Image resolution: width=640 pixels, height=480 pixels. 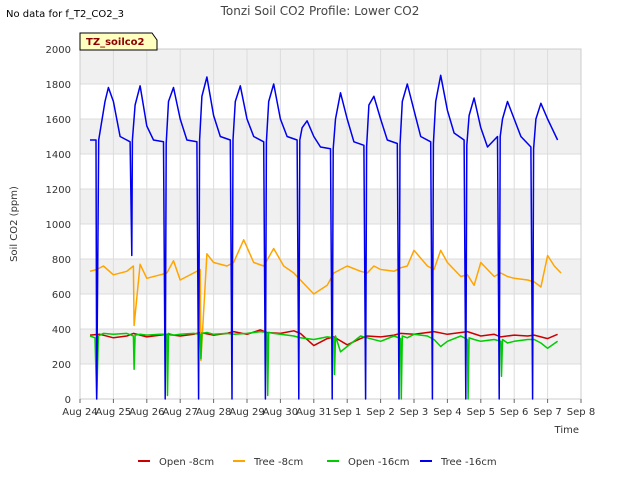 I want to click on x-tick-label: Aug 25, so click(x=113, y=412).